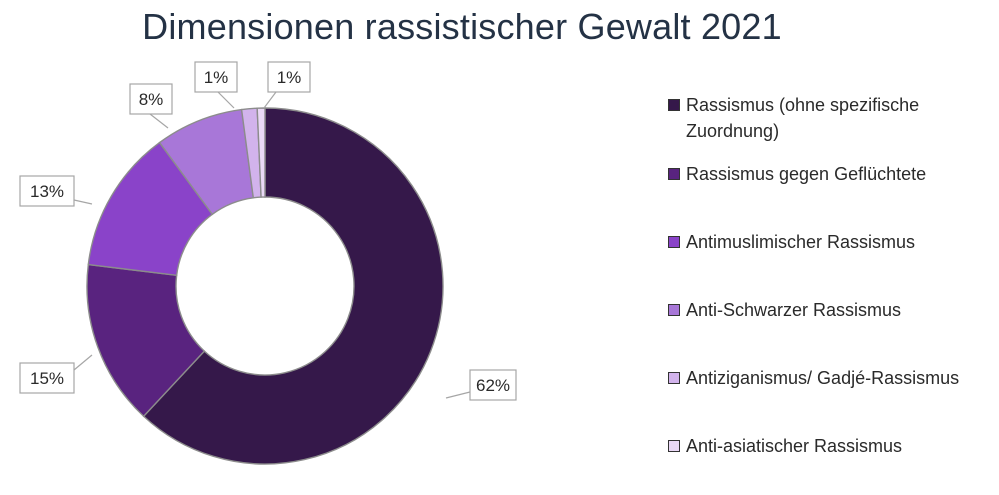 The image size is (999, 495). I want to click on data-label-text: 62%, so click(493, 385).